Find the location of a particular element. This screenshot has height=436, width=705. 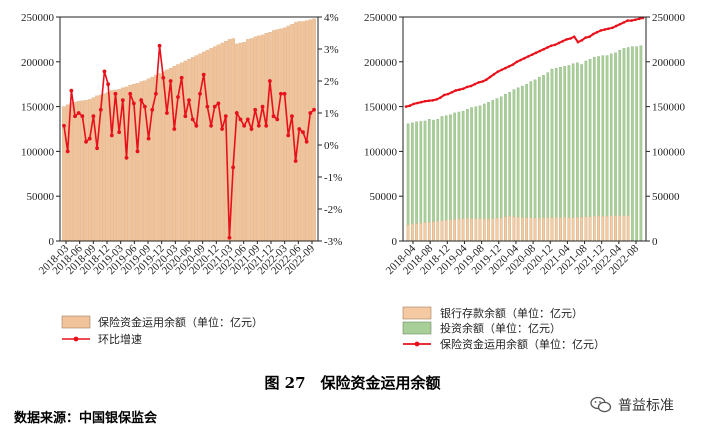

legend-label-bank-deposit: 银行存款余额（单位：亿元） is located at coordinates (511, 313).